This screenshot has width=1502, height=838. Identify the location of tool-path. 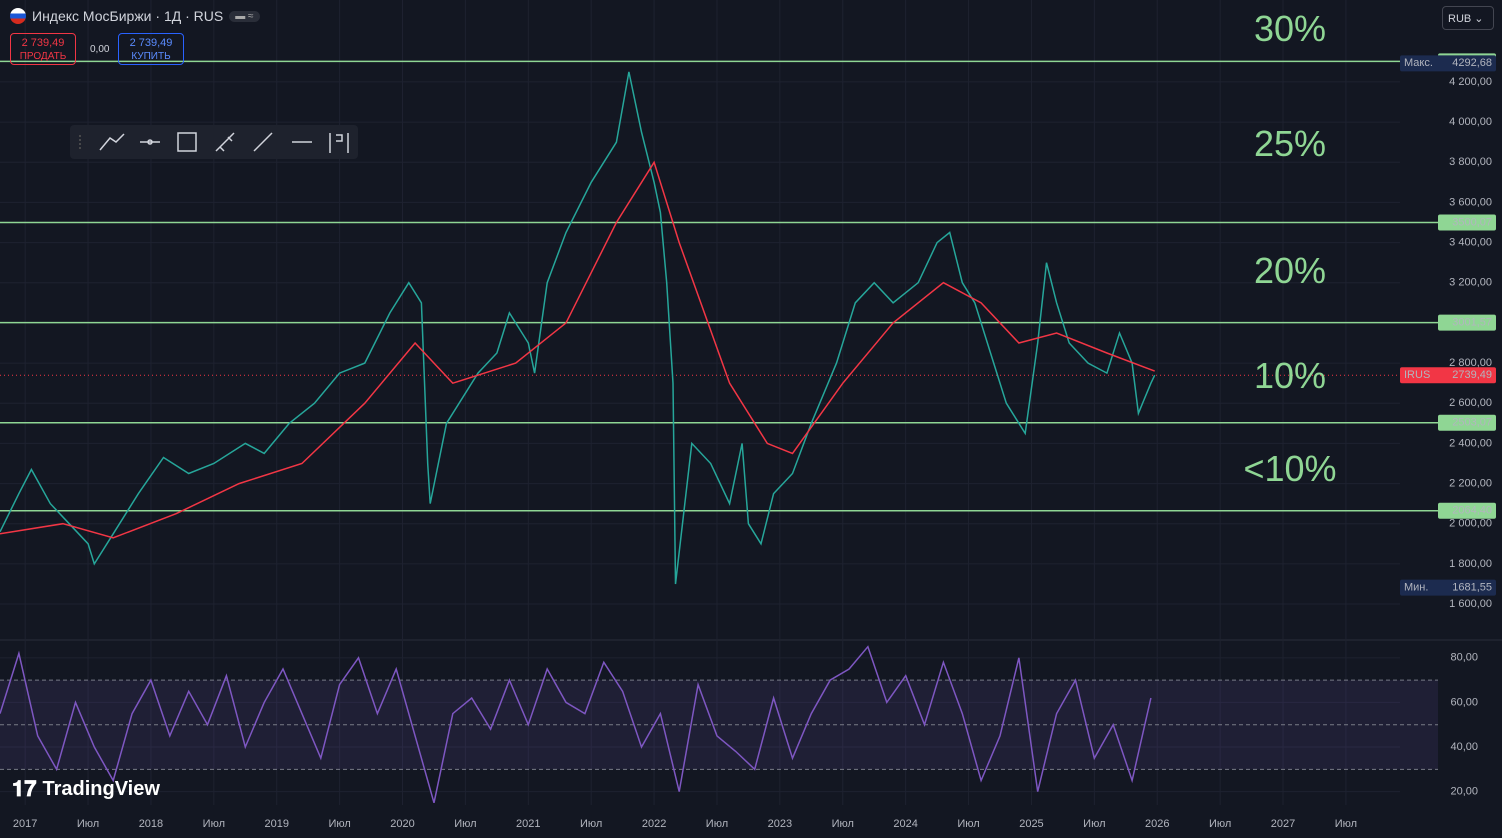
(225, 142).